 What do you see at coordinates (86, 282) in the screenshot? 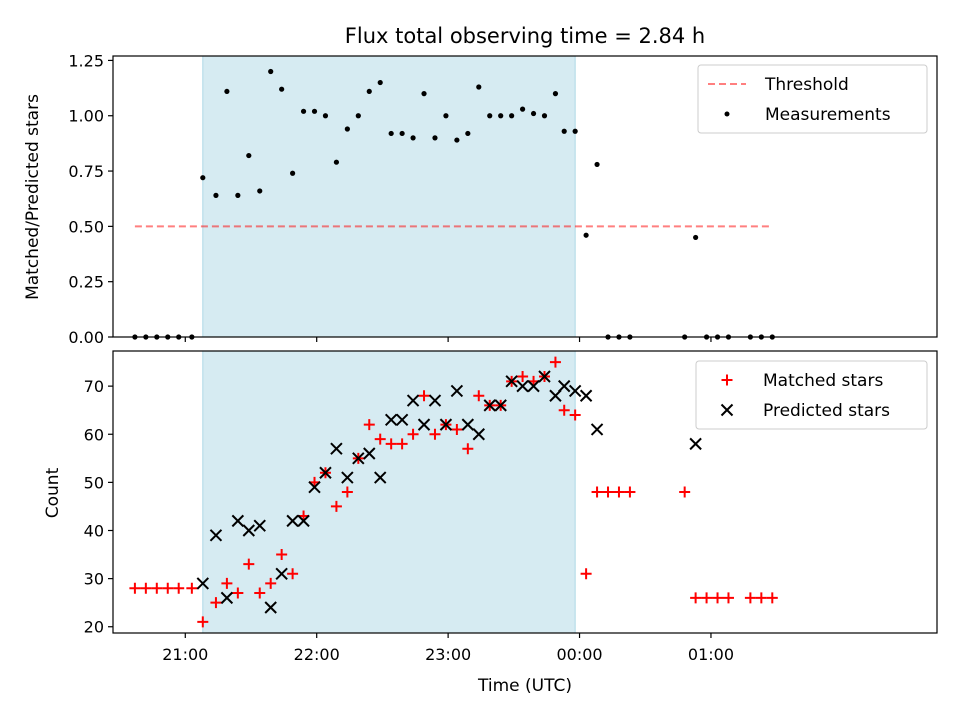
I see `top-y-tick-label: 0.25` at bounding box center [86, 282].